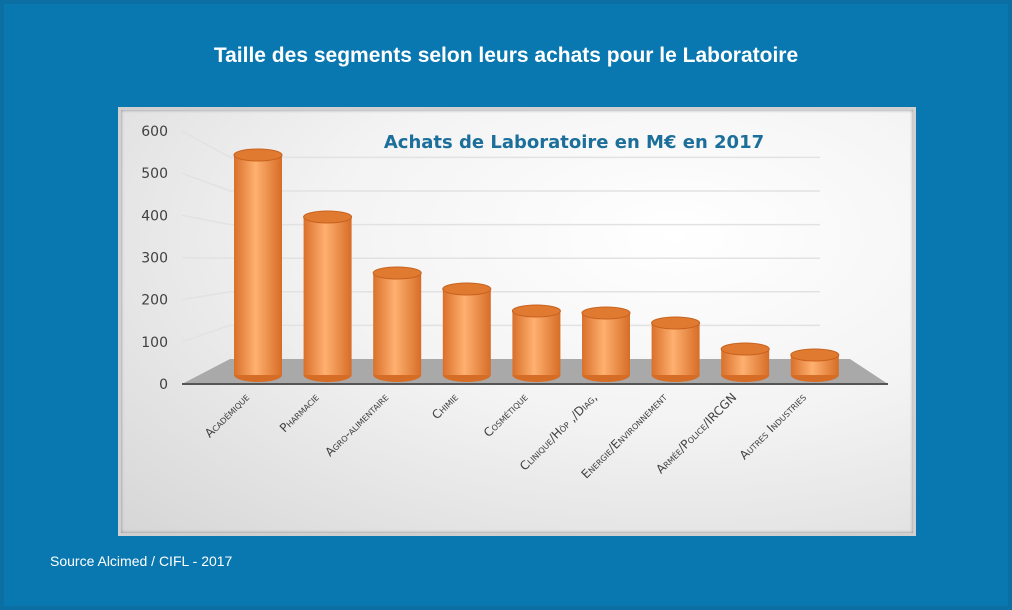 This screenshot has width=1012, height=610. I want to click on y-tick-label: 0, so click(163, 385).